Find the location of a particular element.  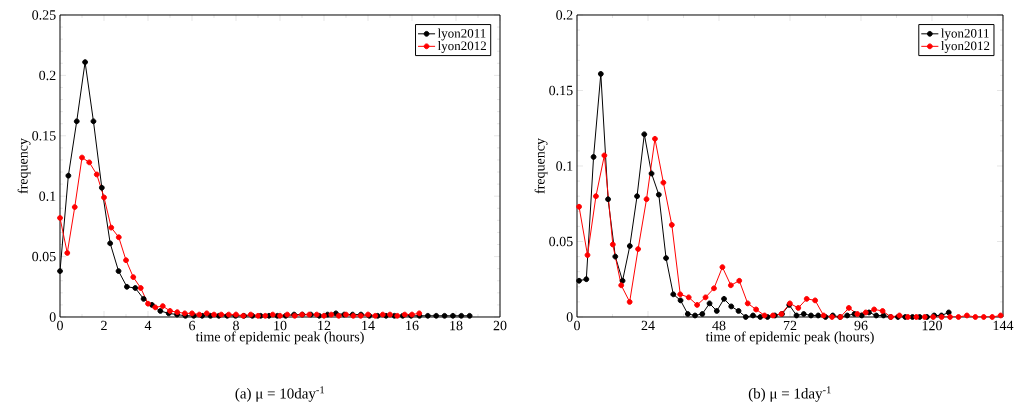

x-tick-label: 18 is located at coordinates (456, 325).